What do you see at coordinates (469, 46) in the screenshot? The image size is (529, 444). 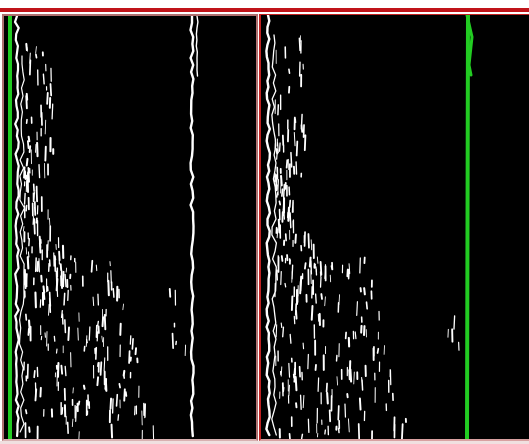 I see `detected-line-right-edge-top` at bounding box center [469, 46].